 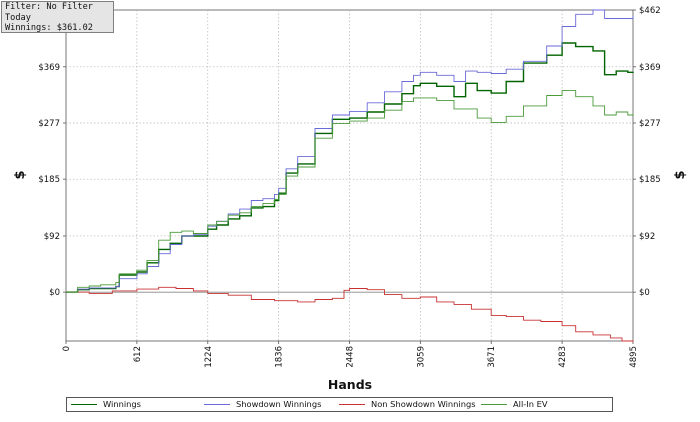 What do you see at coordinates (280, 357) in the screenshot?
I see `x-tick-label: 1836` at bounding box center [280, 357].